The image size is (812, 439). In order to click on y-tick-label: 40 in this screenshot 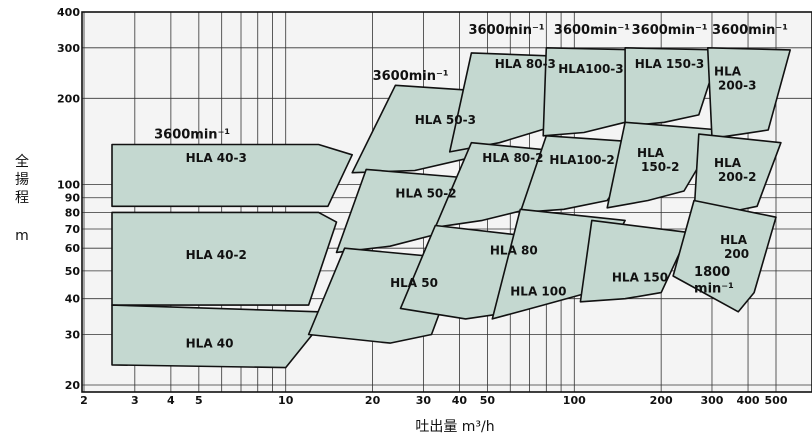, I will do `click(73, 299)`.